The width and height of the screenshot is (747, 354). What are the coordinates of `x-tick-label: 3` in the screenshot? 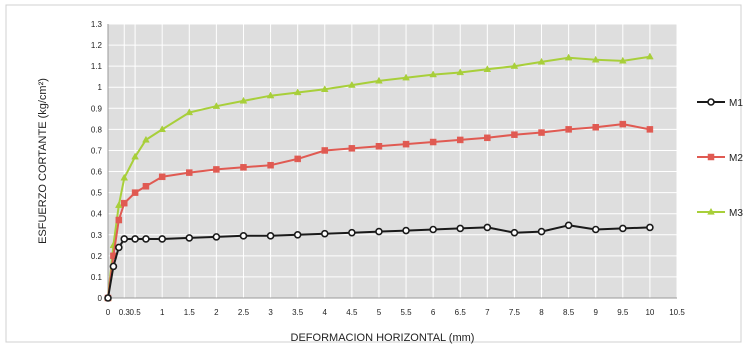 It's located at (270, 312).